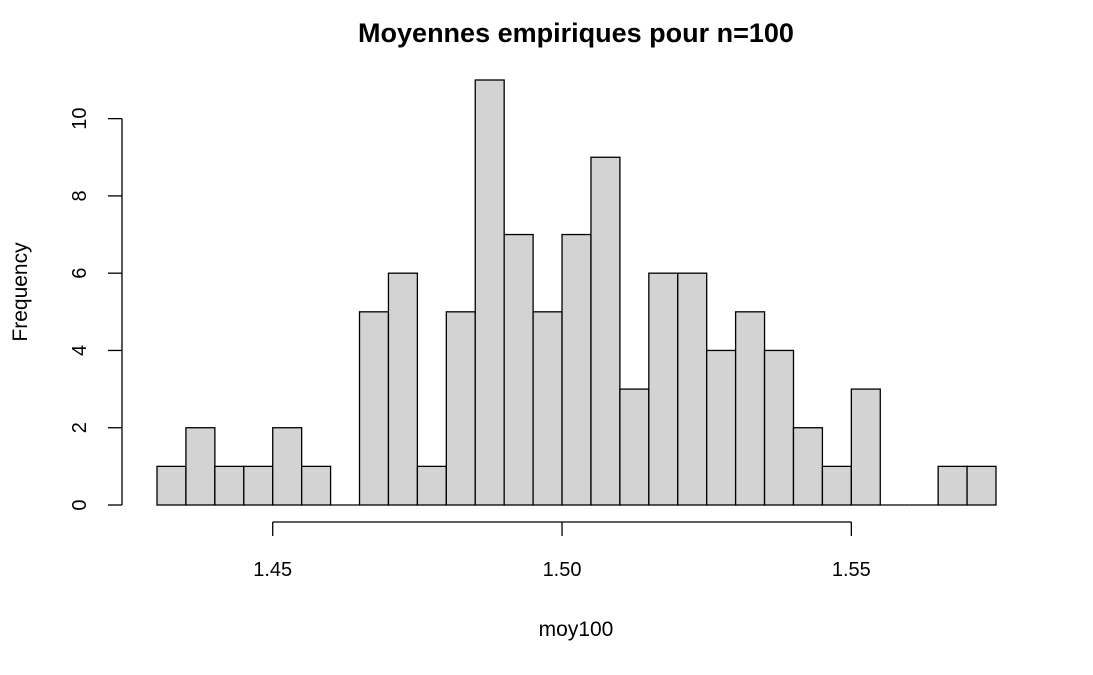 The height and width of the screenshot is (675, 1093). Describe the element at coordinates (20, 292) in the screenshot. I see `y-axis-title: Frequency` at that location.